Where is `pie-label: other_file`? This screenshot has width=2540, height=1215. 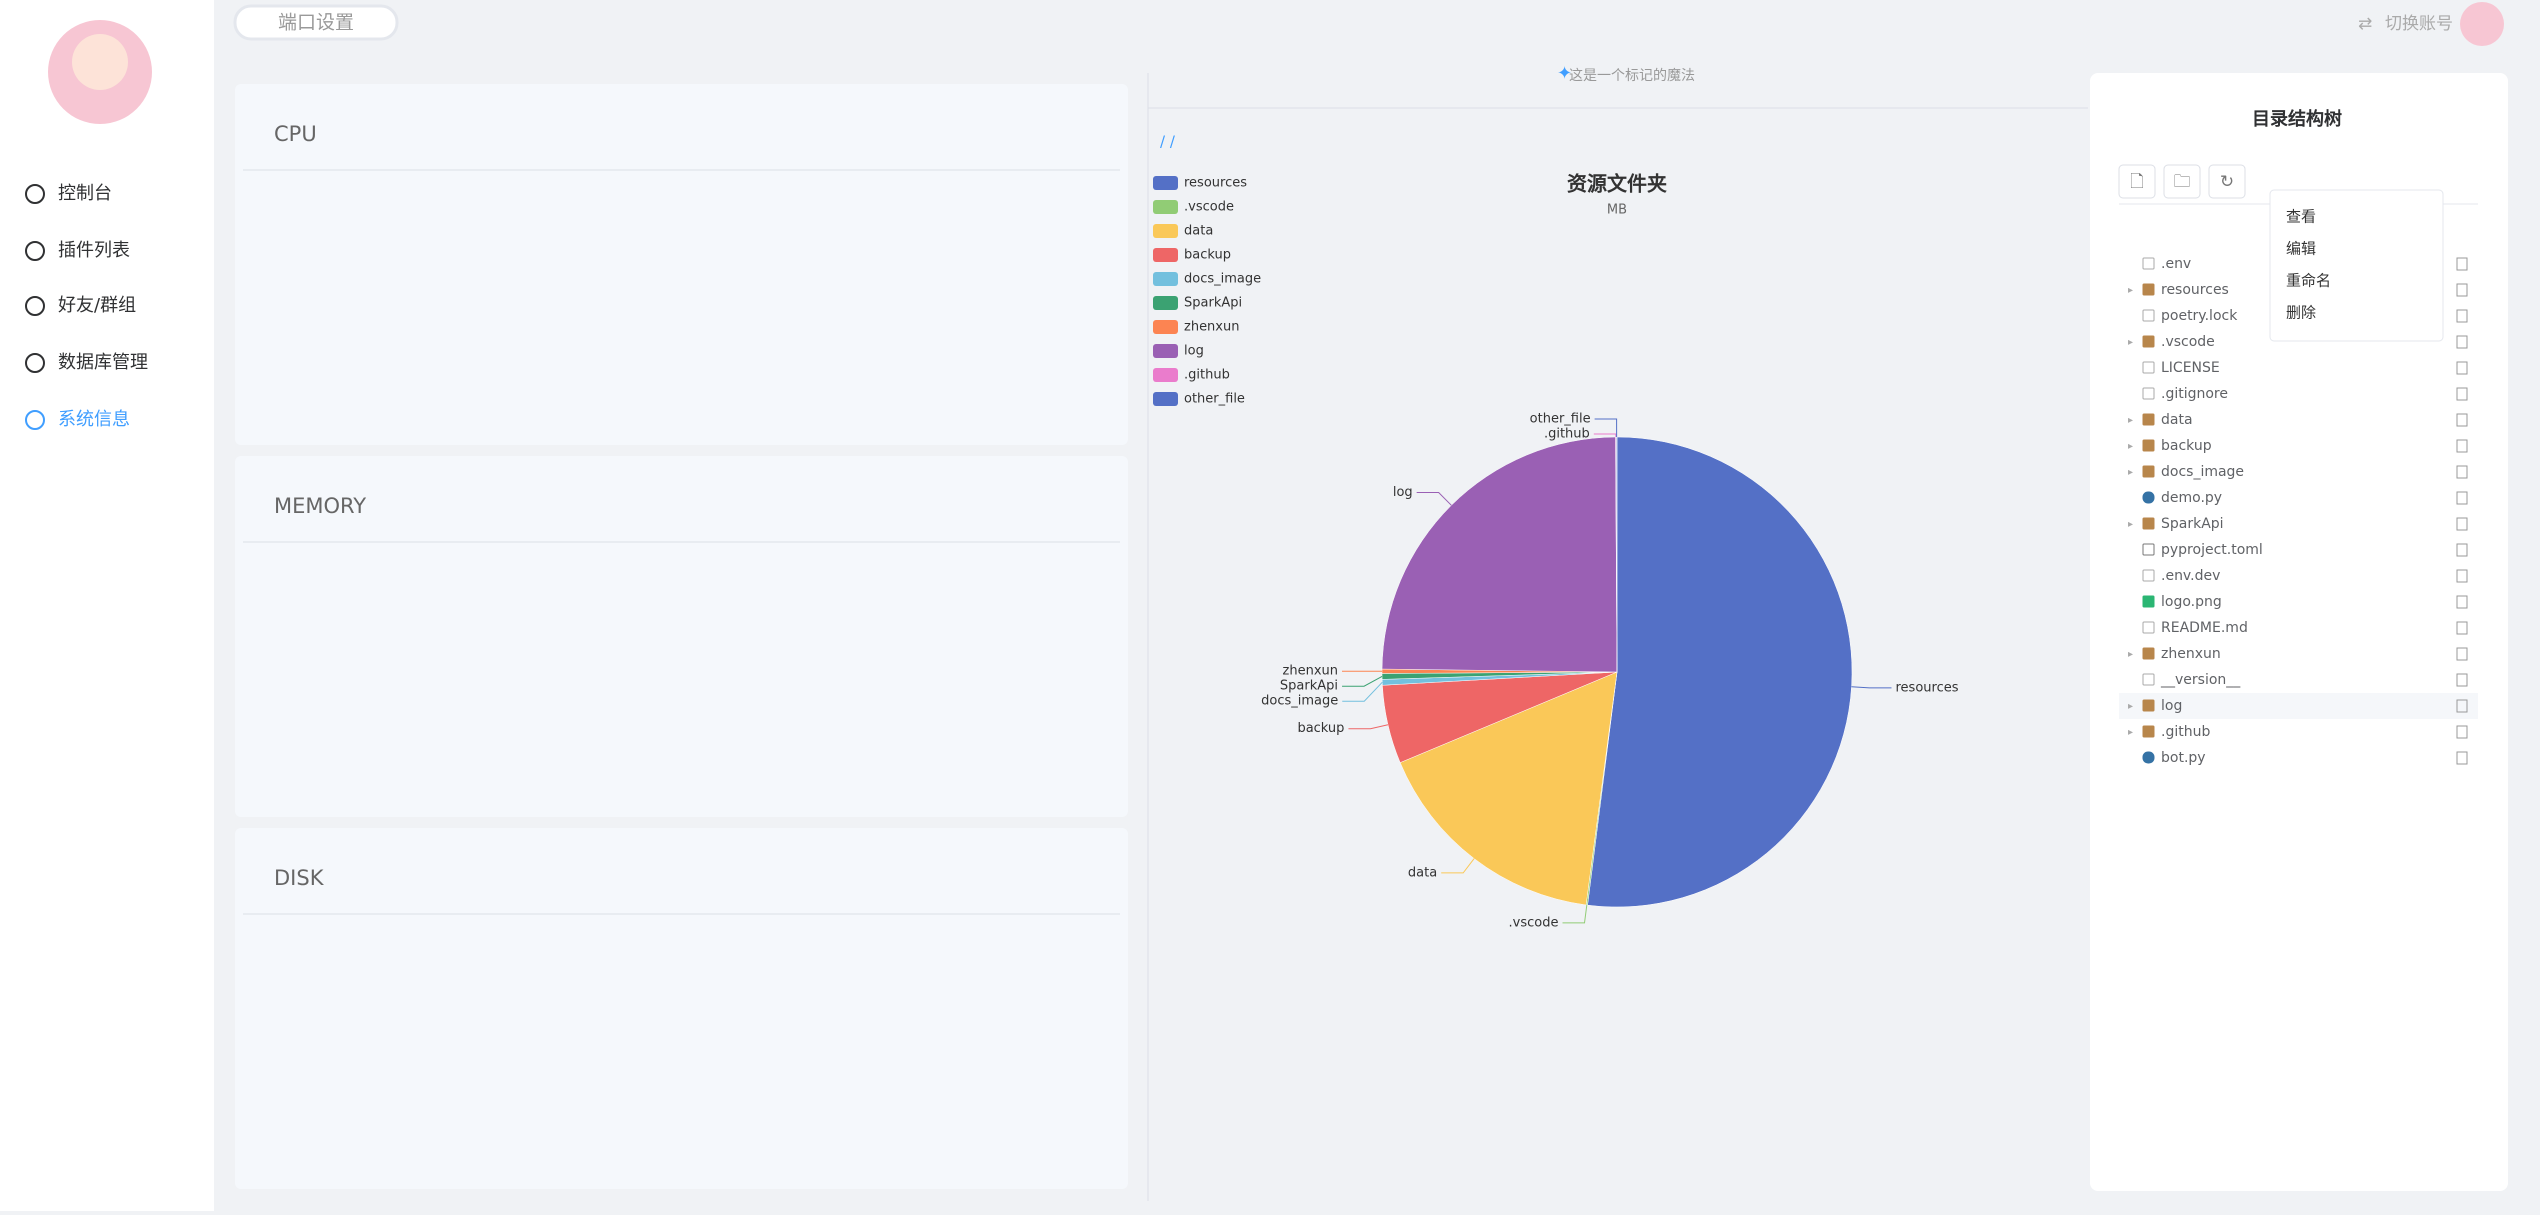
pie-label: other_file is located at coordinates (1560, 419).